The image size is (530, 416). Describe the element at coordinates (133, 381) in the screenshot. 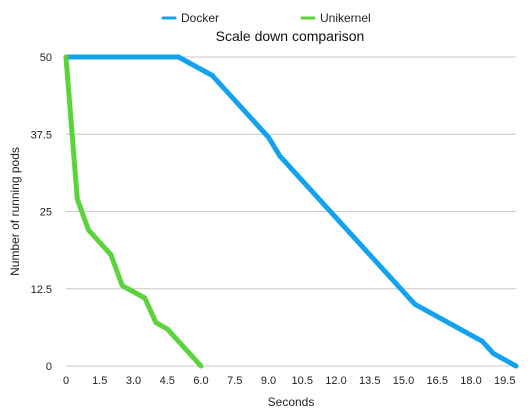

I see `x-tick-label: 3.0` at that location.